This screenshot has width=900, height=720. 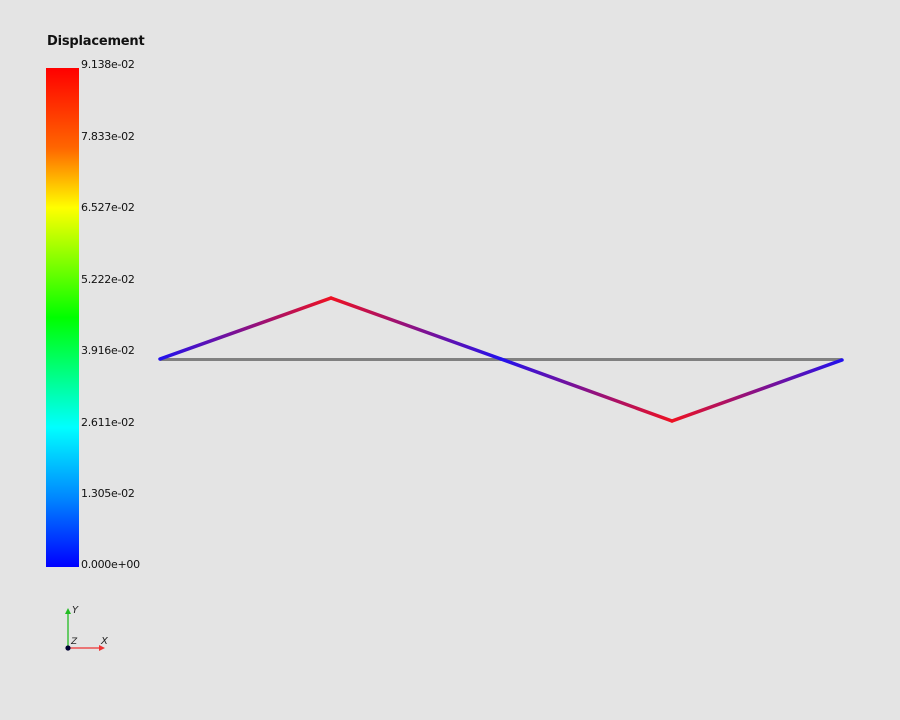 I want to click on colorbar-label: 7.833e-02, so click(x=108, y=136).